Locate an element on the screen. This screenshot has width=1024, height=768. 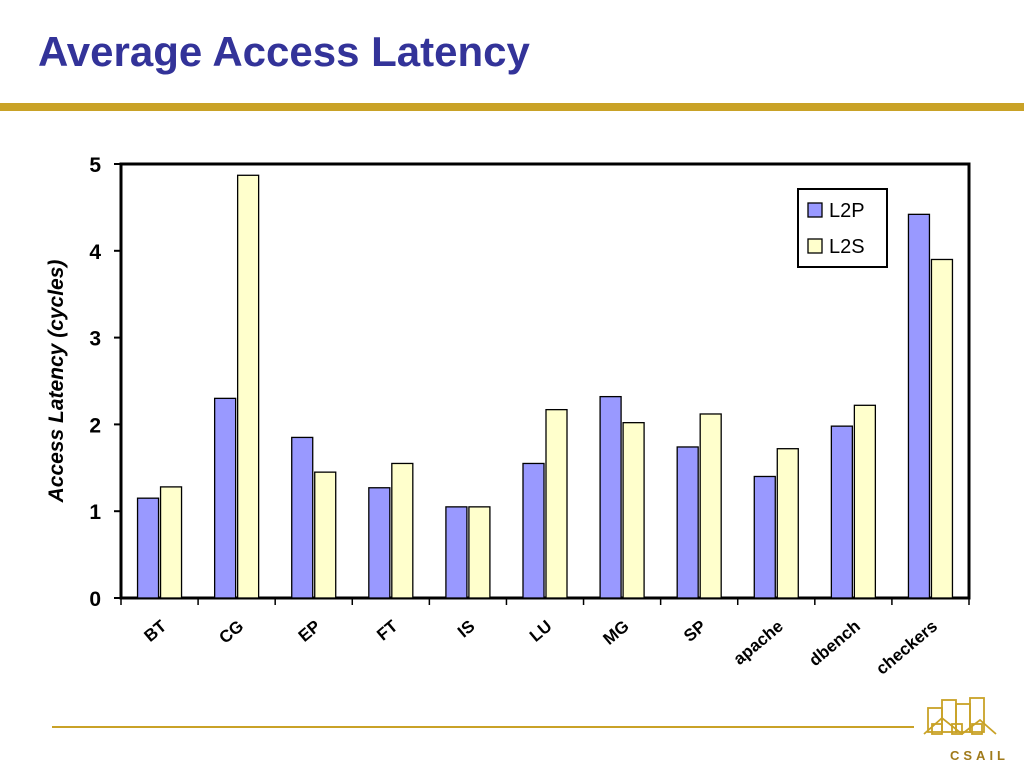
y-tick-label: 2 is located at coordinates (95, 425).